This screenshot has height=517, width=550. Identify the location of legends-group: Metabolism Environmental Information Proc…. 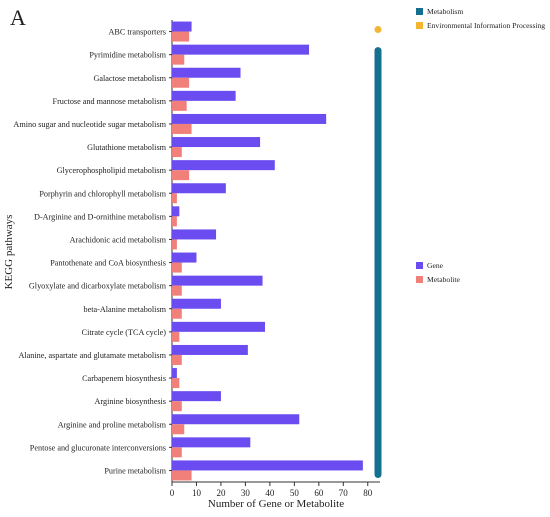
(480, 145).